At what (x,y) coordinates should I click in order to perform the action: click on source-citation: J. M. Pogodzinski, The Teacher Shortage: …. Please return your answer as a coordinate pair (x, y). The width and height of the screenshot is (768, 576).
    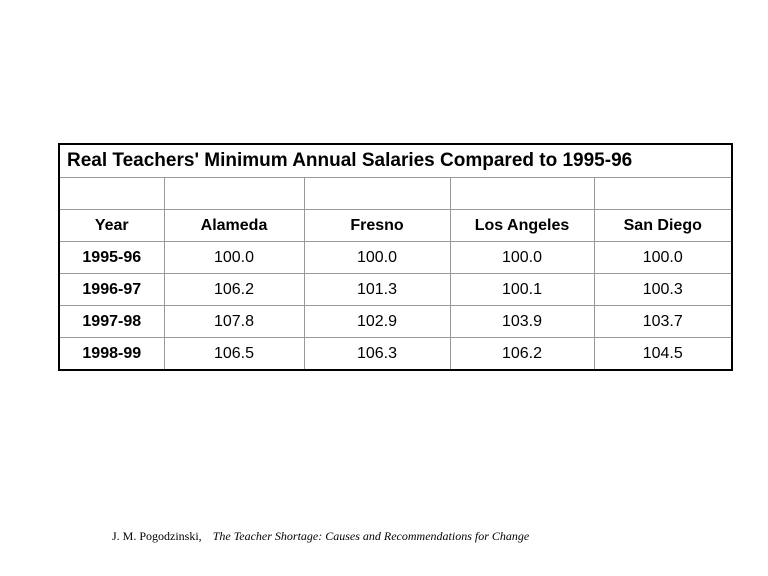
    Looking at the image, I should click on (320, 536).